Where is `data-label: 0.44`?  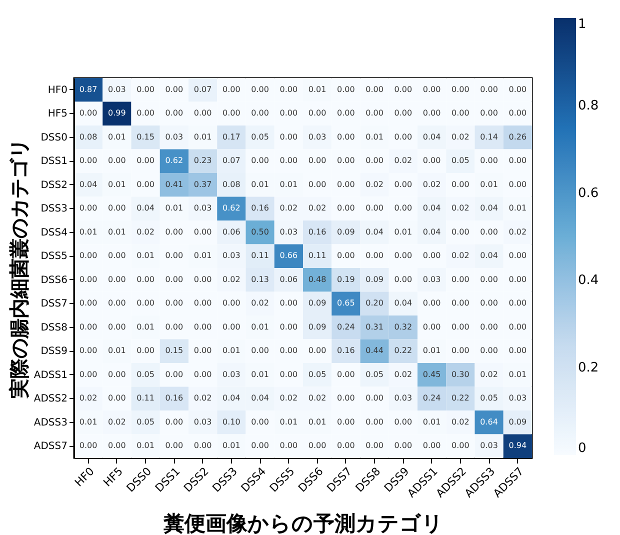
data-label: 0.44 is located at coordinates (375, 351).